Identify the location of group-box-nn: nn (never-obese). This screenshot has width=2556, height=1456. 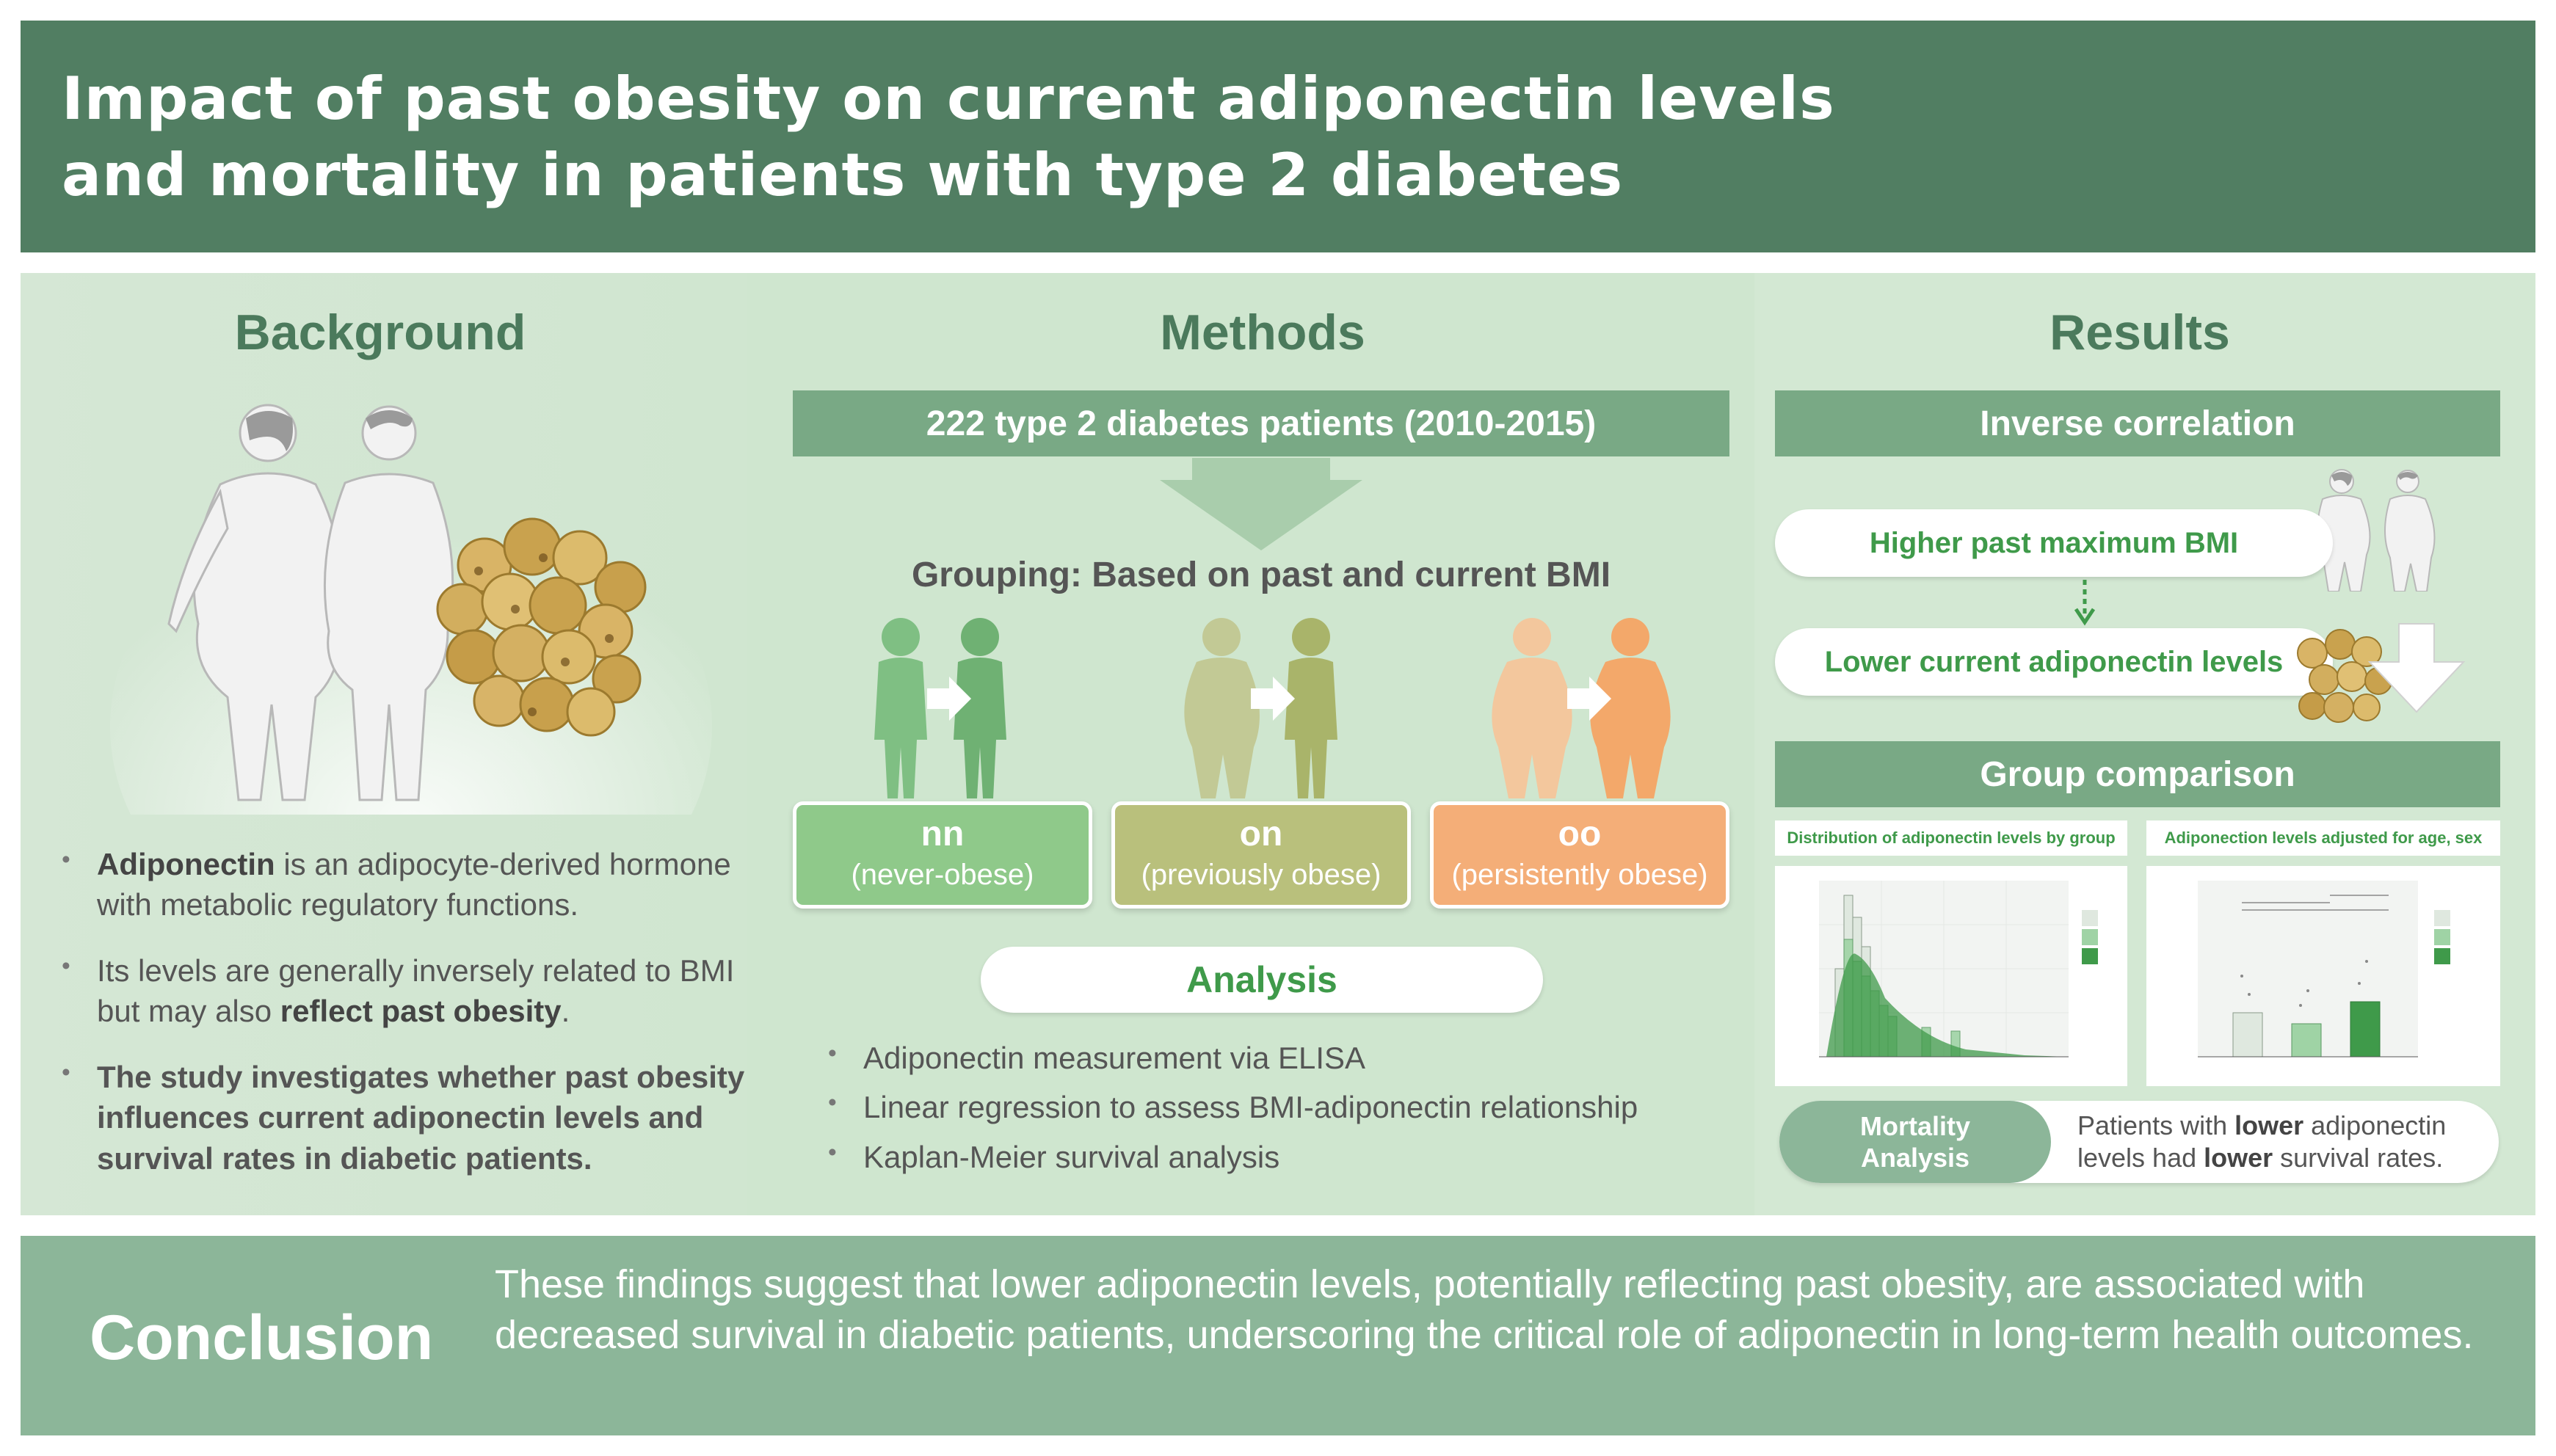
(942, 855).